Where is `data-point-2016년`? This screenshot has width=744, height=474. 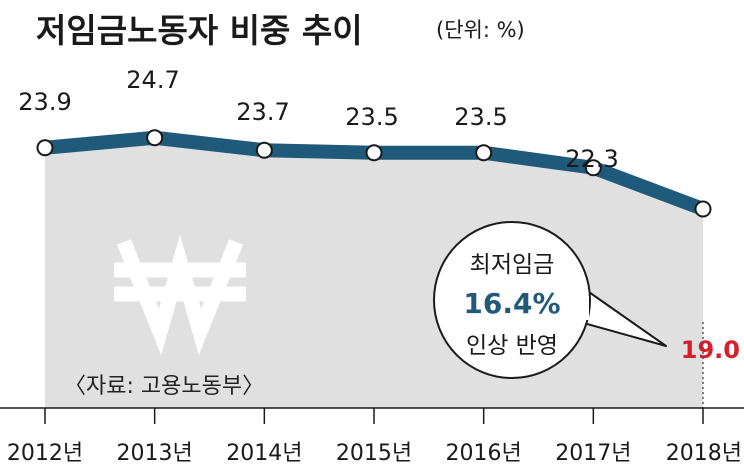 data-point-2016년 is located at coordinates (484, 153).